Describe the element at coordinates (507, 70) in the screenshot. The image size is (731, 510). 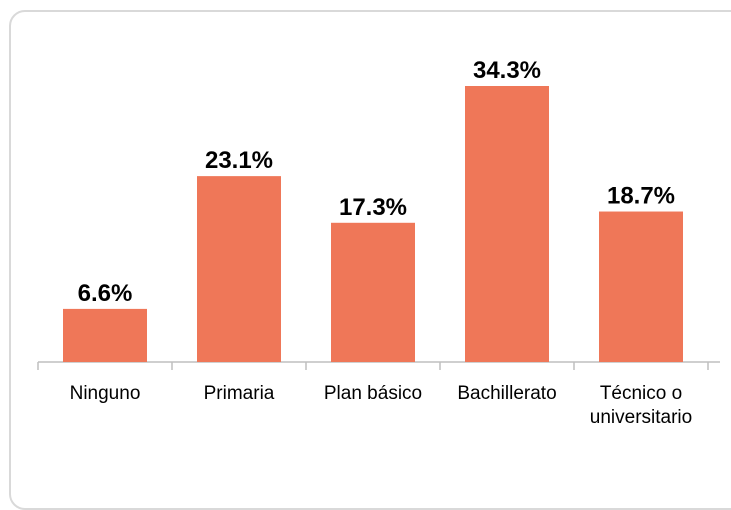
I see `value-label: 34.3%` at that location.